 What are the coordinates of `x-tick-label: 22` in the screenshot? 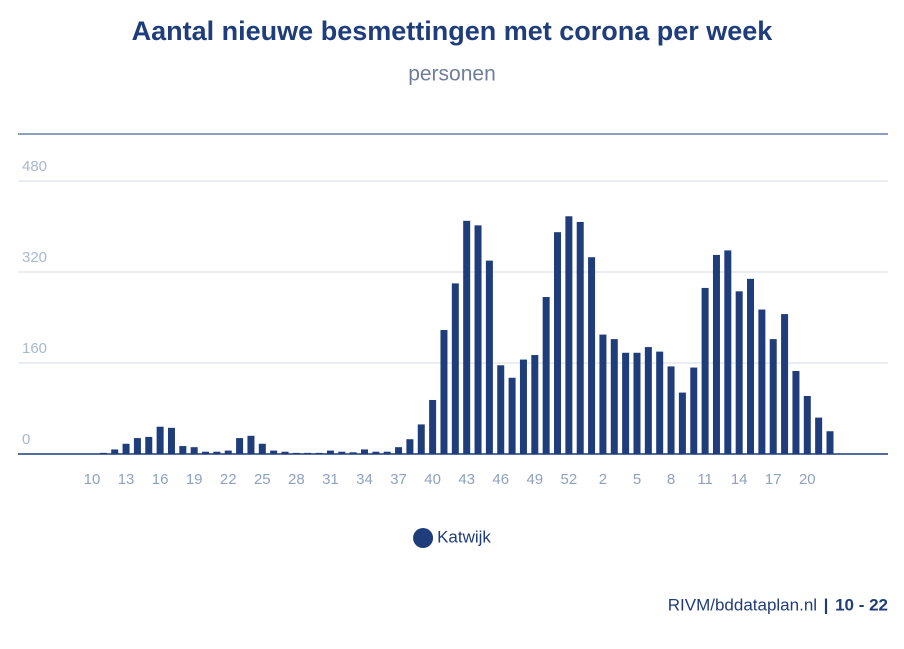 It's located at (228, 479).